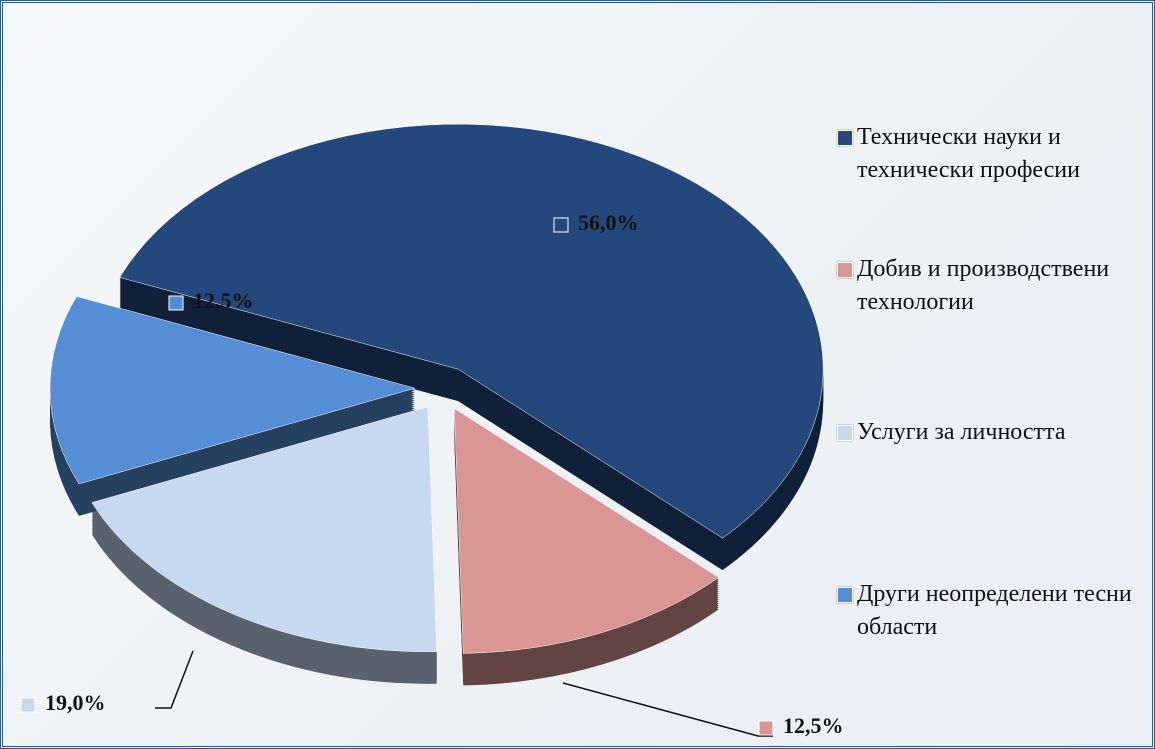 The width and height of the screenshot is (1155, 749). I want to click on legend-entry: Добив и производствени технологии, so click(994, 286).